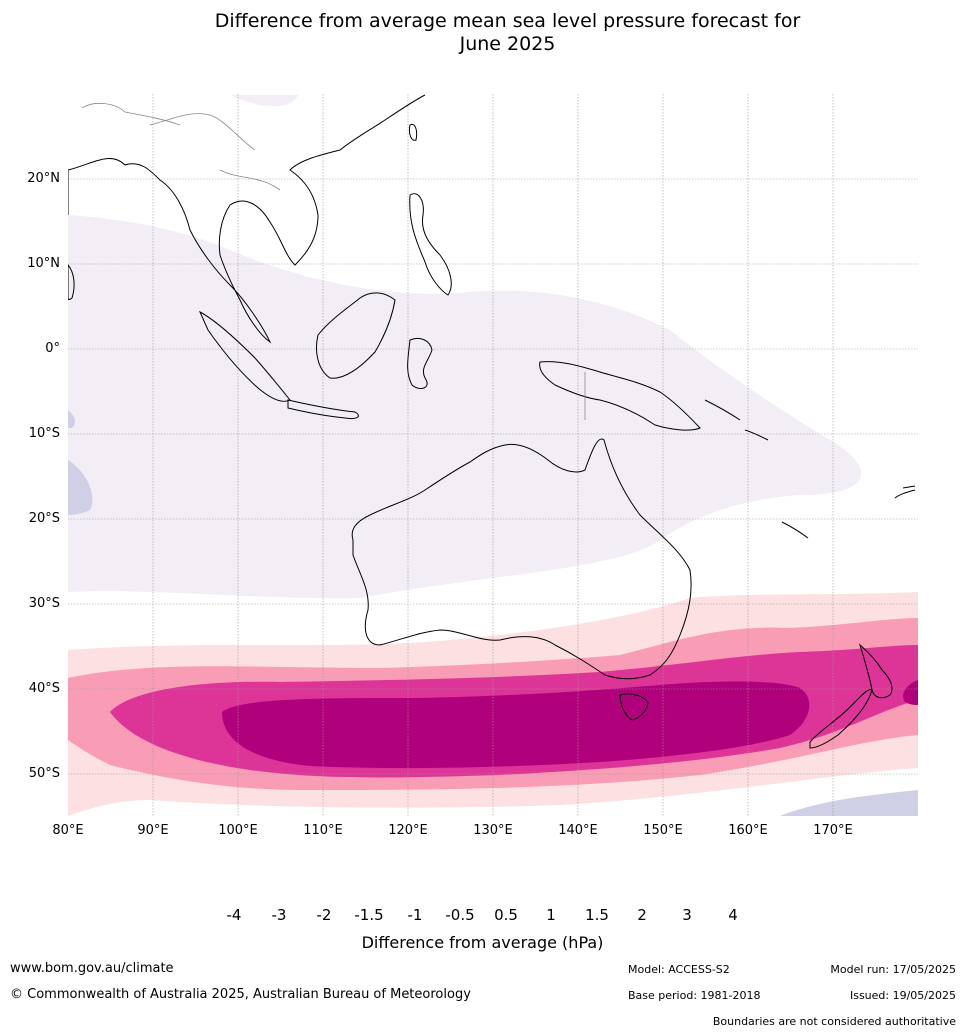 This screenshot has height=1035, width=965. What do you see at coordinates (43, 263) in the screenshot?
I see `lat-label-10n: 10°N` at bounding box center [43, 263].